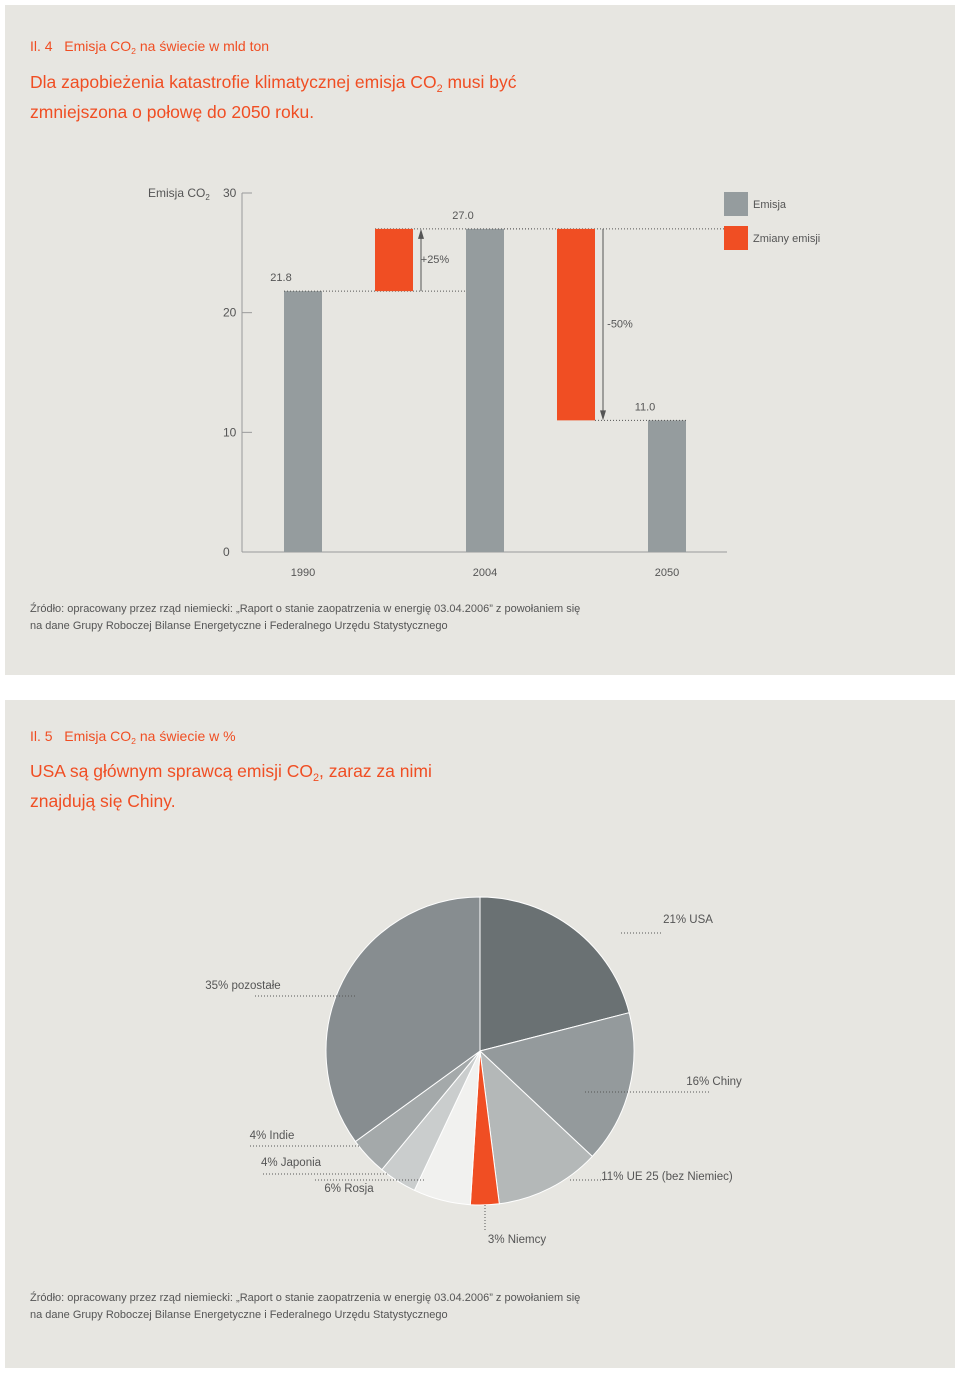 This screenshot has width=960, height=1373. What do you see at coordinates (231, 786) in the screenshot?
I see `subtitle-part: , zaraz za nimi znajdują się Chiny.` at bounding box center [231, 786].